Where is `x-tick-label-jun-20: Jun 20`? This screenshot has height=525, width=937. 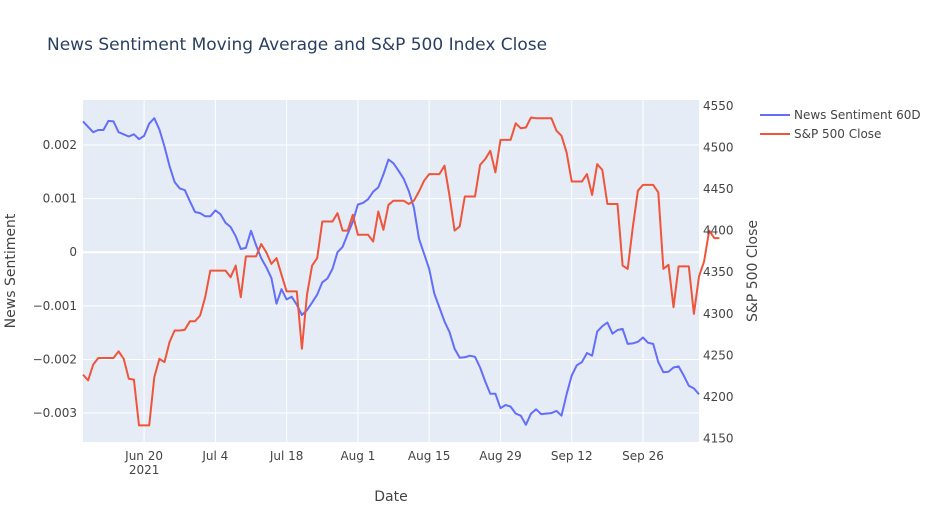
x-tick-label-jun-20: Jun 20 is located at coordinates (143, 456).